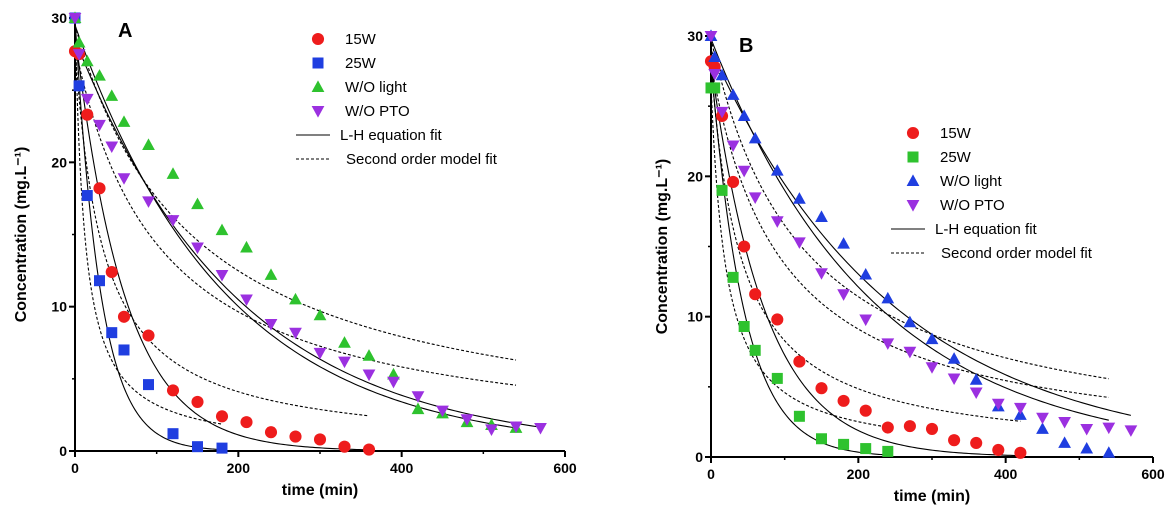  What do you see at coordinates (148, 221) in the screenshot?
I see `second-order-fit-line` at bounding box center [148, 221].